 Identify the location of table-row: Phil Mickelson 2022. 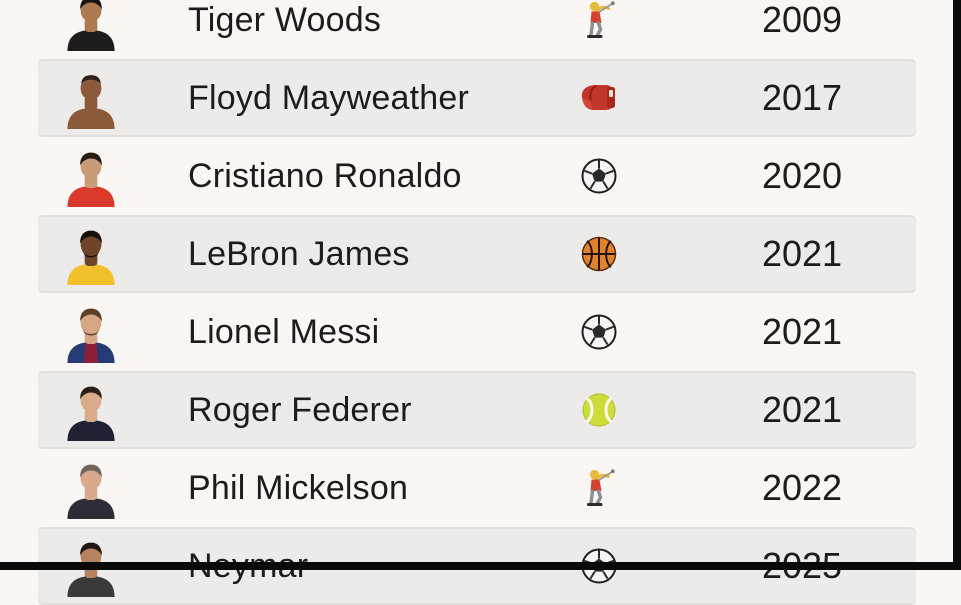
(480, 488).